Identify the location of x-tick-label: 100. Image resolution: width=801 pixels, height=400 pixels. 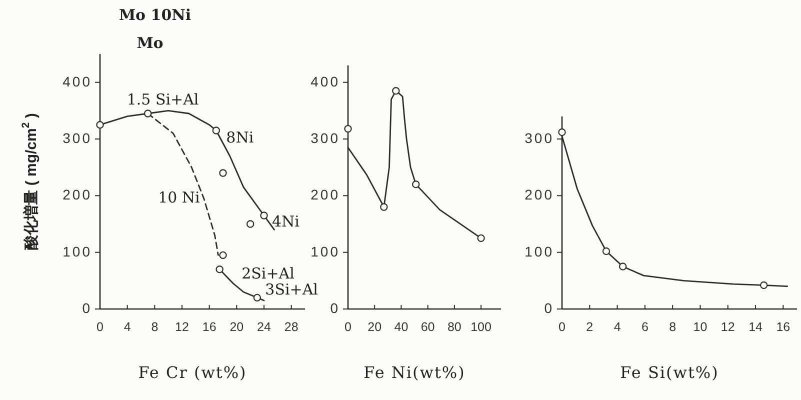
(481, 327).